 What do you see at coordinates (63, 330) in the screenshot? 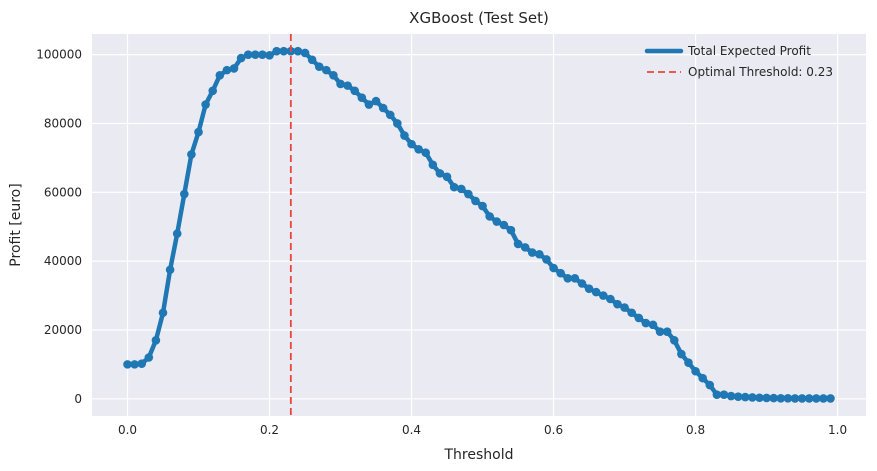
I see `y-tick-label: 20000` at bounding box center [63, 330].